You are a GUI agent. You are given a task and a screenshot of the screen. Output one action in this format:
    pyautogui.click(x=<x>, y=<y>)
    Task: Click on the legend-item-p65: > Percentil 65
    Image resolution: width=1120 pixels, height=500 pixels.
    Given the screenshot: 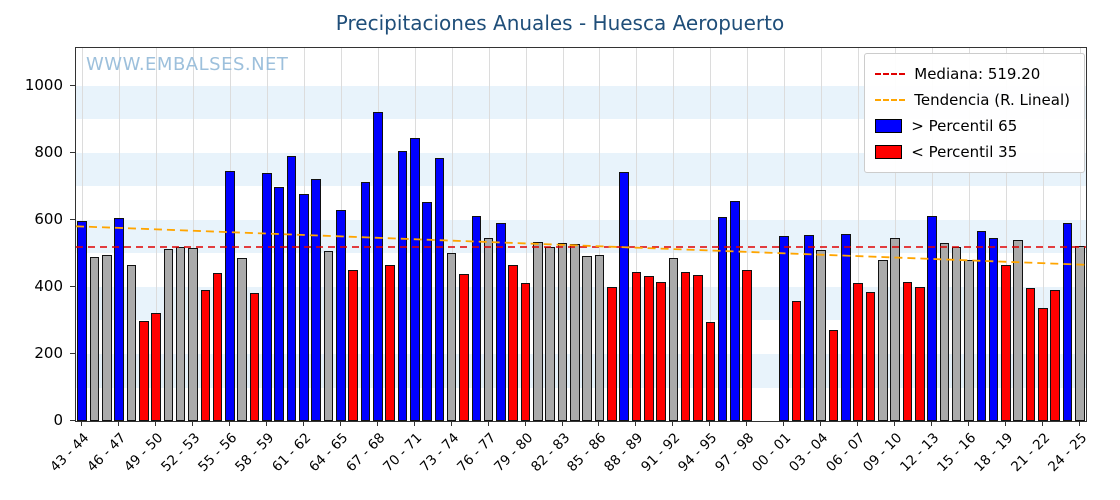 What is the action you would take?
    pyautogui.click(x=972, y=126)
    